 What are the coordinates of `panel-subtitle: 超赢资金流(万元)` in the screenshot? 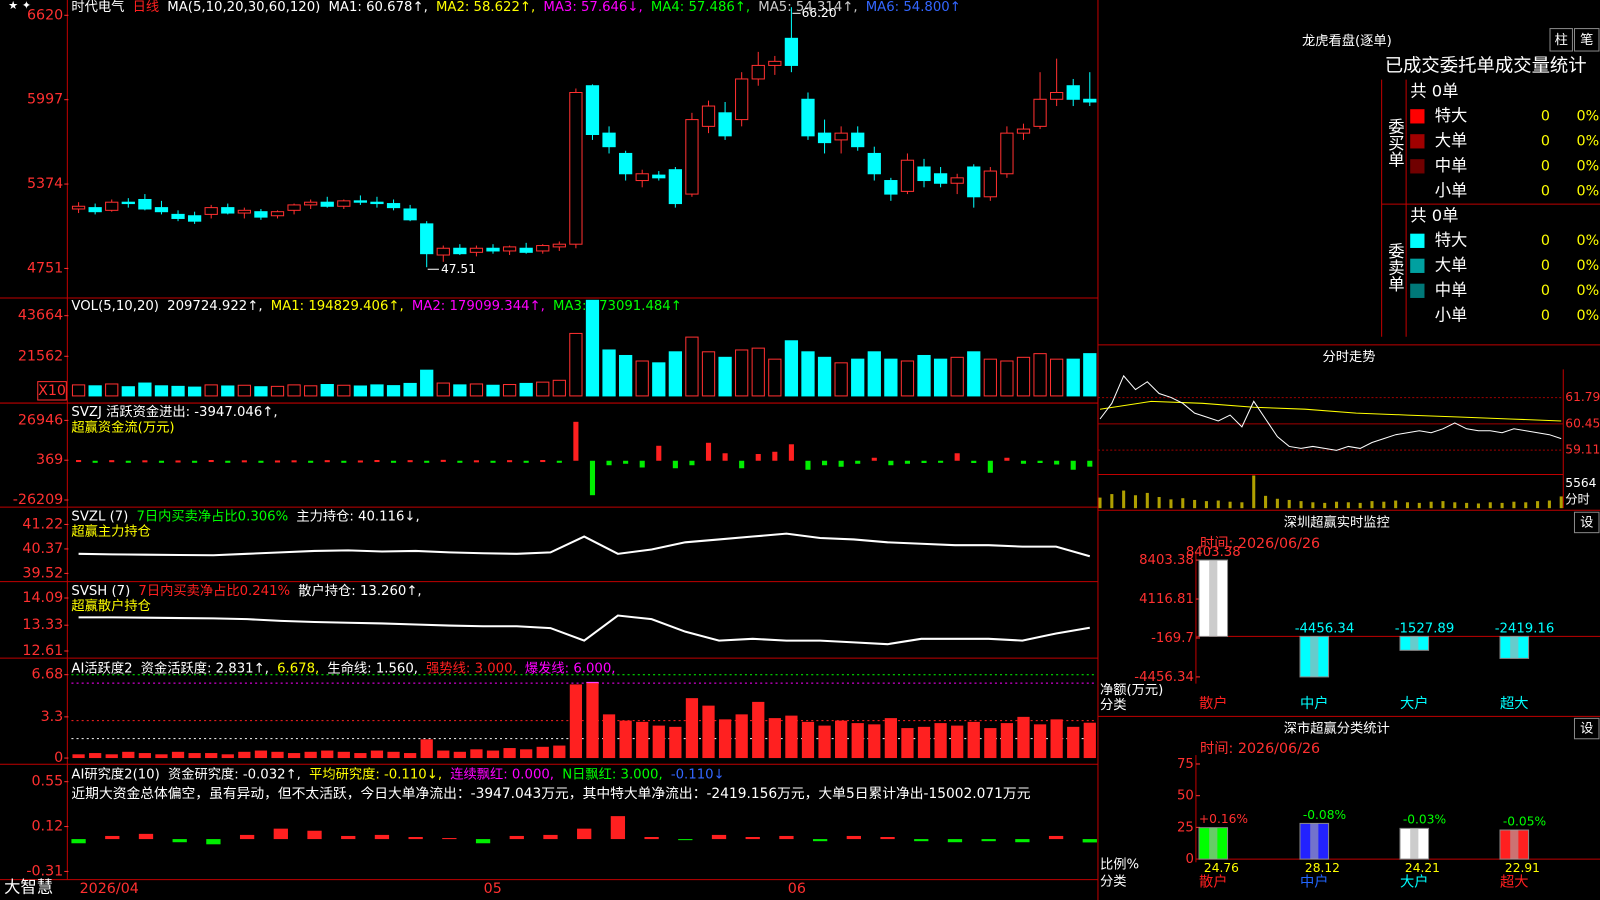 It's located at (122, 427).